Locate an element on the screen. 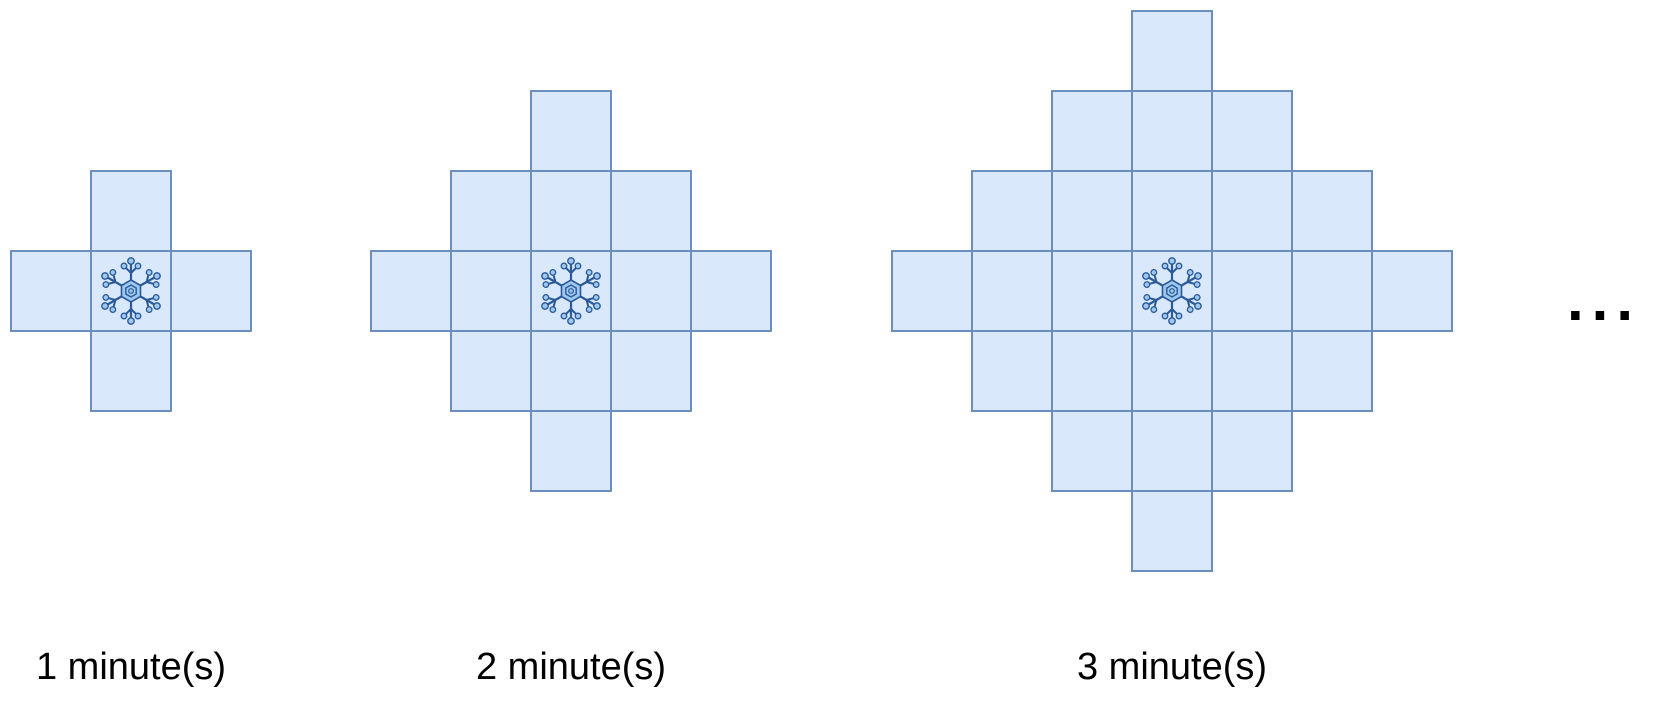 The width and height of the screenshot is (1678, 701). diamond-grid-1-minute is located at coordinates (131, 291).